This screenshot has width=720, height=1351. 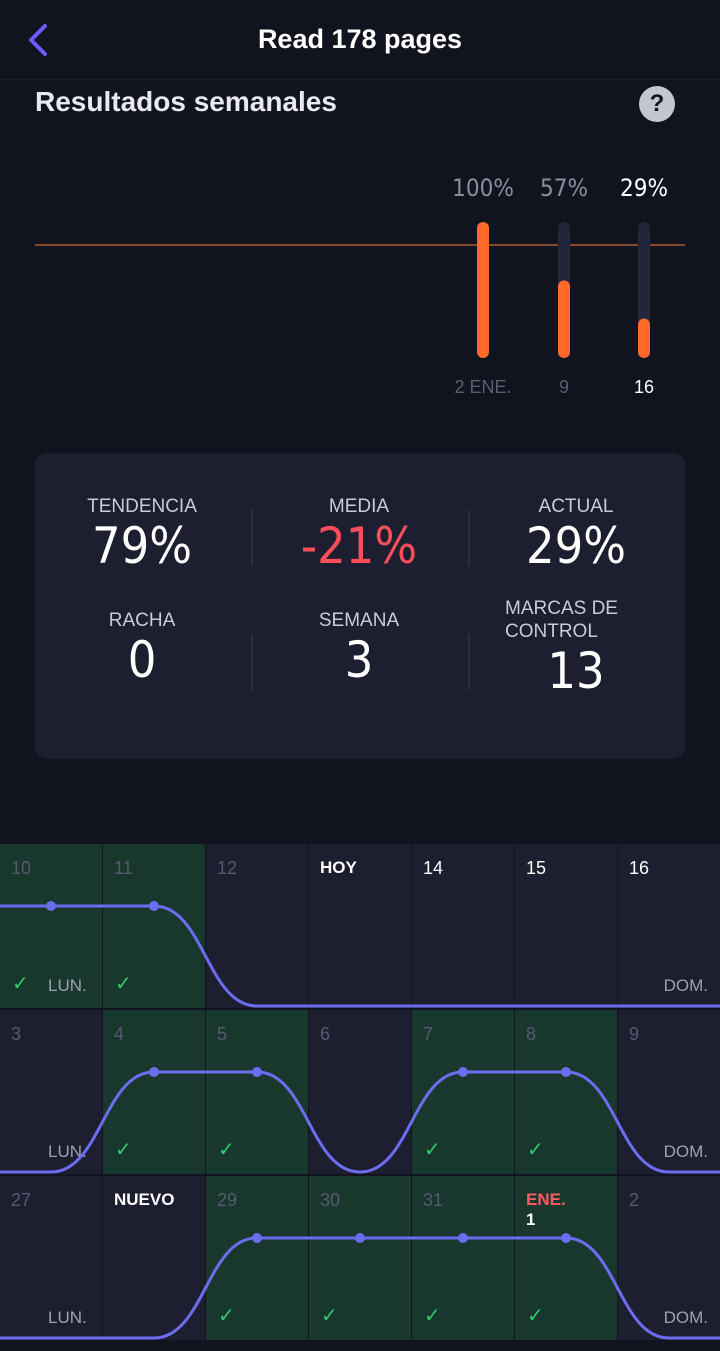 I want to click on stat-value: -21%, so click(x=359, y=546).